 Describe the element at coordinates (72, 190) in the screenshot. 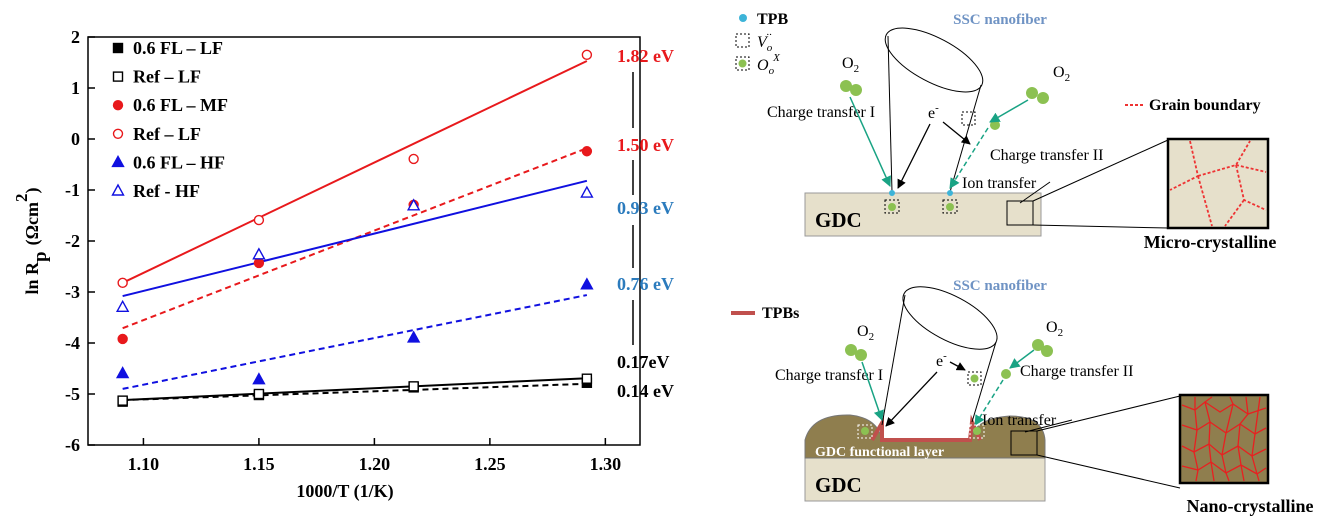

I see `y-tick-label: -1` at that location.